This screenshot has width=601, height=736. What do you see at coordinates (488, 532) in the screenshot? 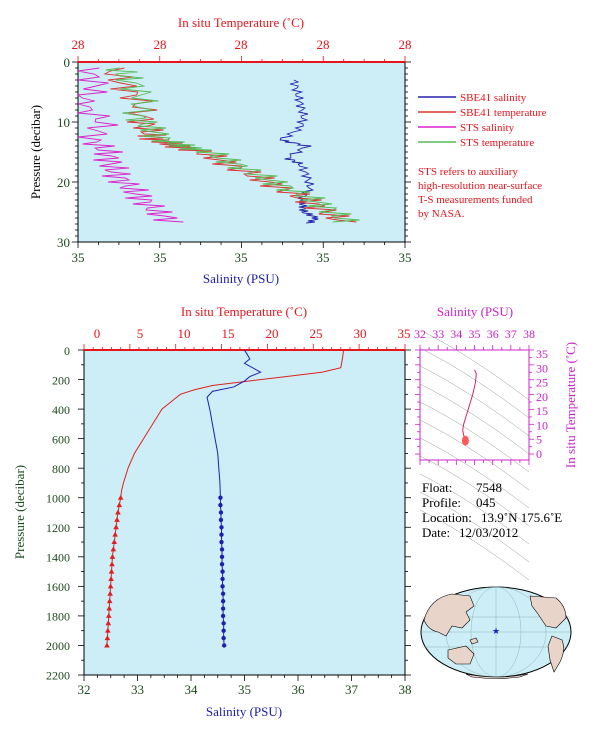
I see `date-value: 12/03/2012` at bounding box center [488, 532].